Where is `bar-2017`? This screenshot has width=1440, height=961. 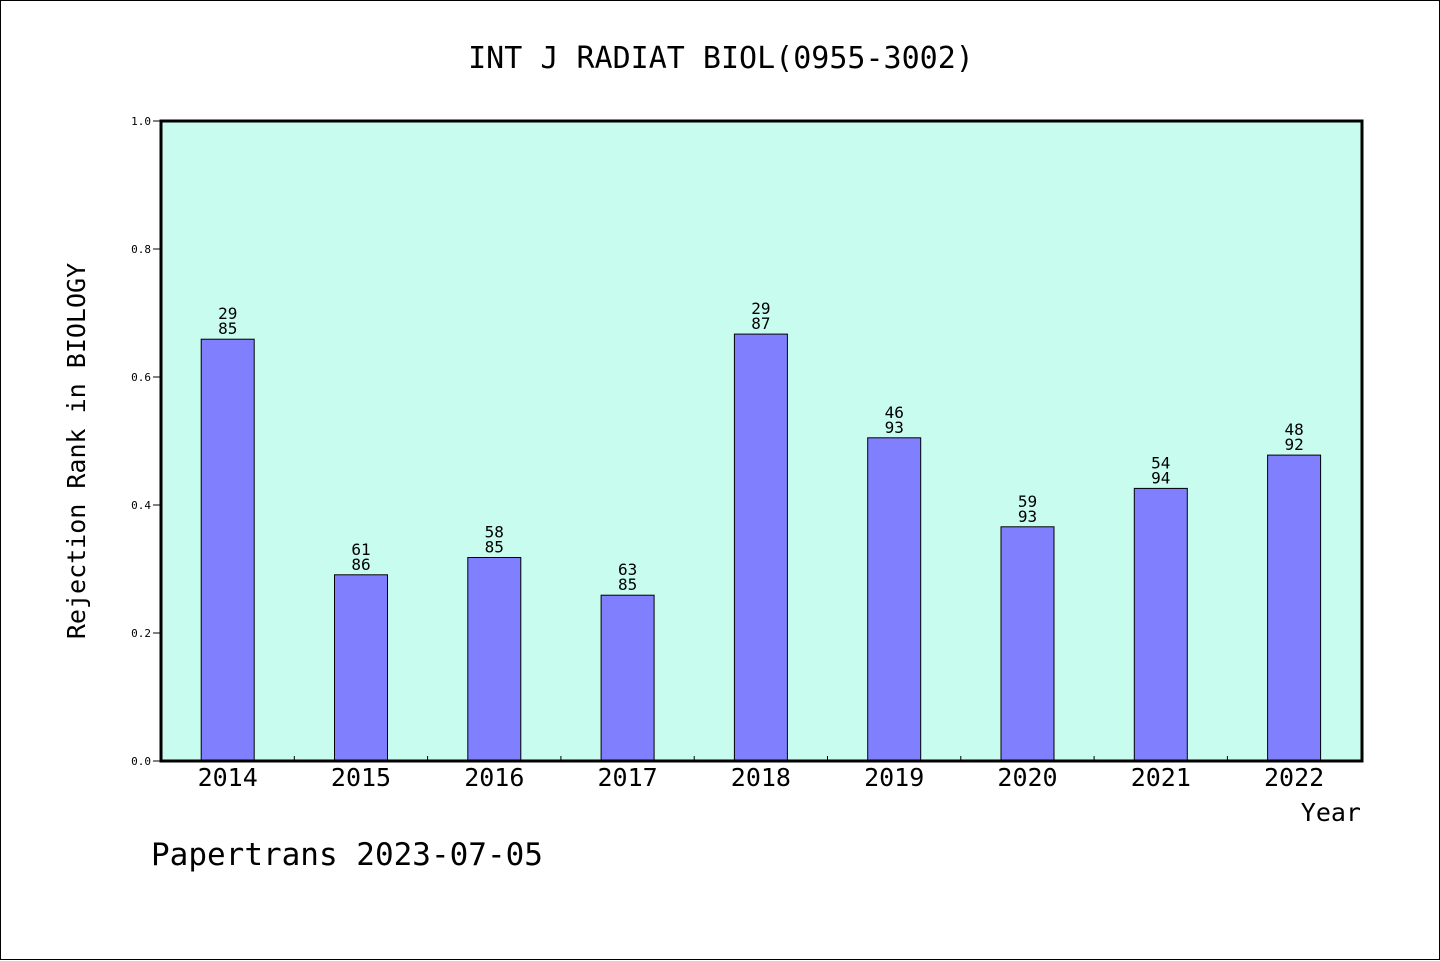 bar-2017 is located at coordinates (627, 678).